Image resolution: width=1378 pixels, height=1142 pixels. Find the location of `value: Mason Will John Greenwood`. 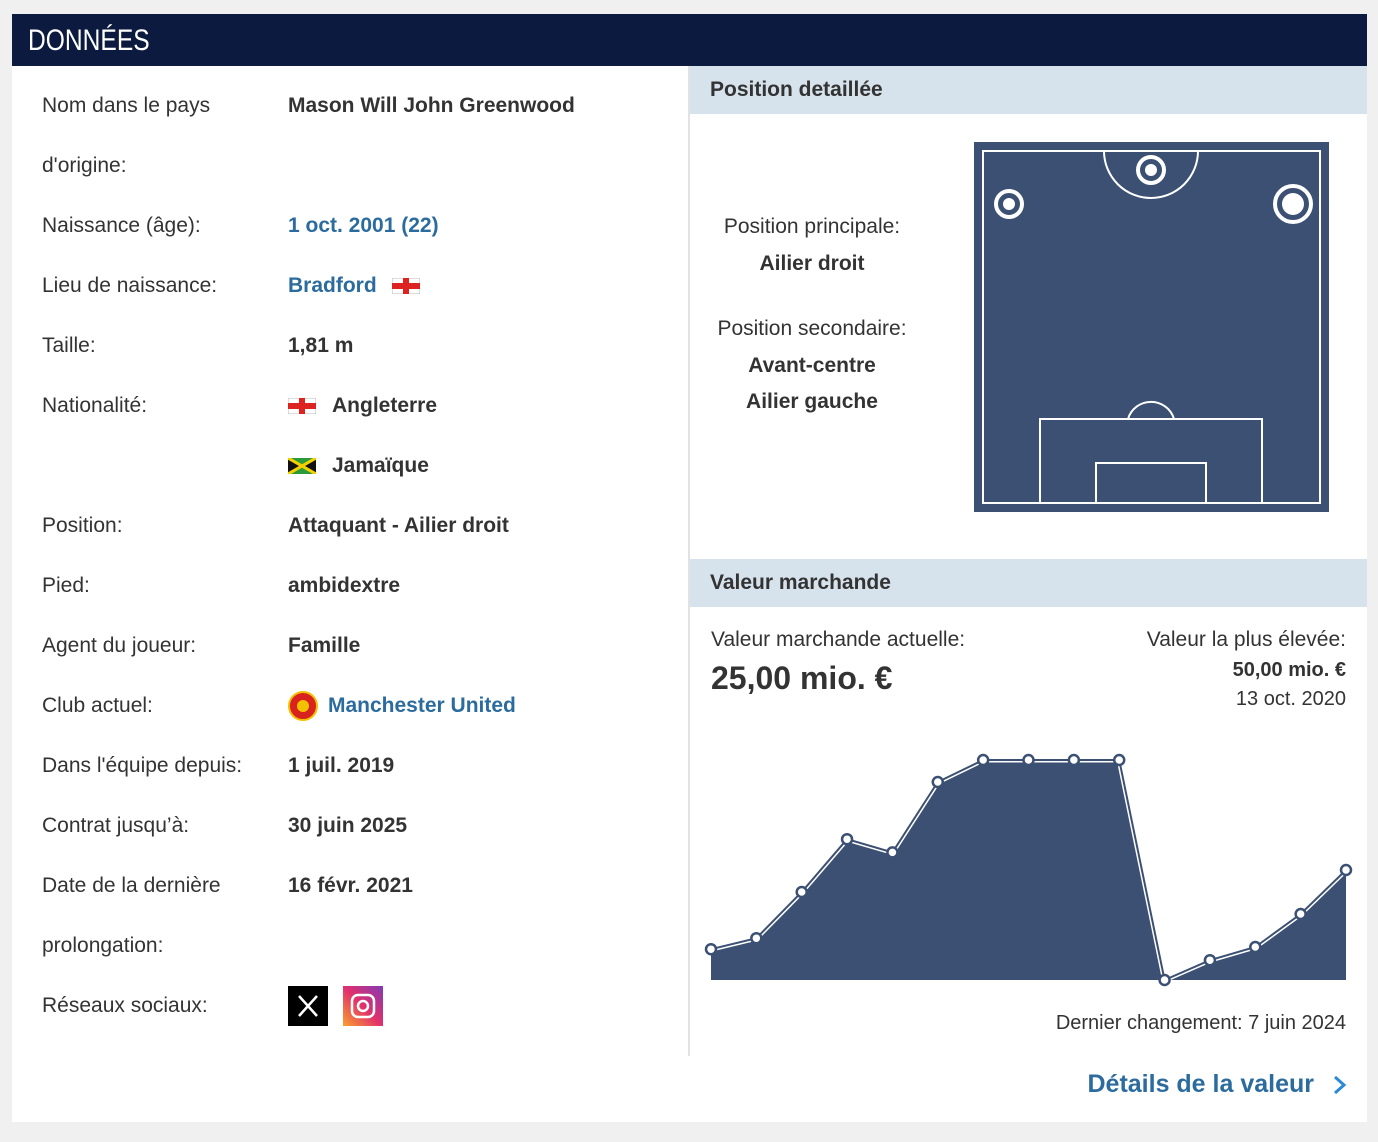

value: Mason Will John Greenwood is located at coordinates (431, 105).